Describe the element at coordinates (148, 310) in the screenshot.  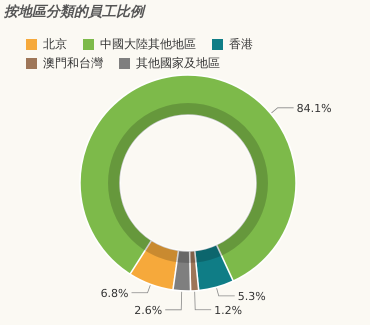
I see `data-label: 2.6%` at that location.